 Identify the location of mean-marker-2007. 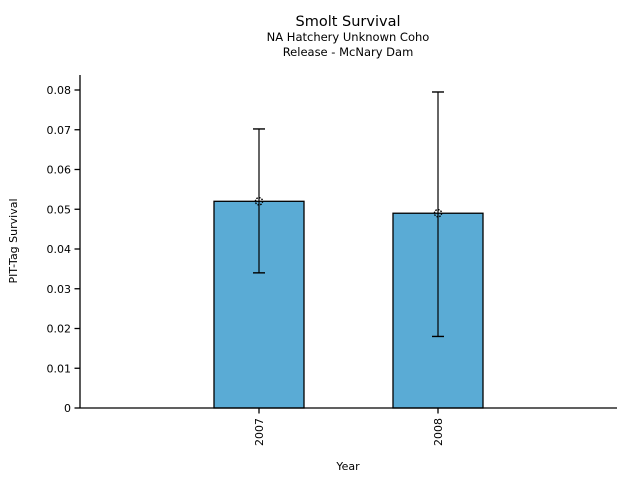
(259, 201).